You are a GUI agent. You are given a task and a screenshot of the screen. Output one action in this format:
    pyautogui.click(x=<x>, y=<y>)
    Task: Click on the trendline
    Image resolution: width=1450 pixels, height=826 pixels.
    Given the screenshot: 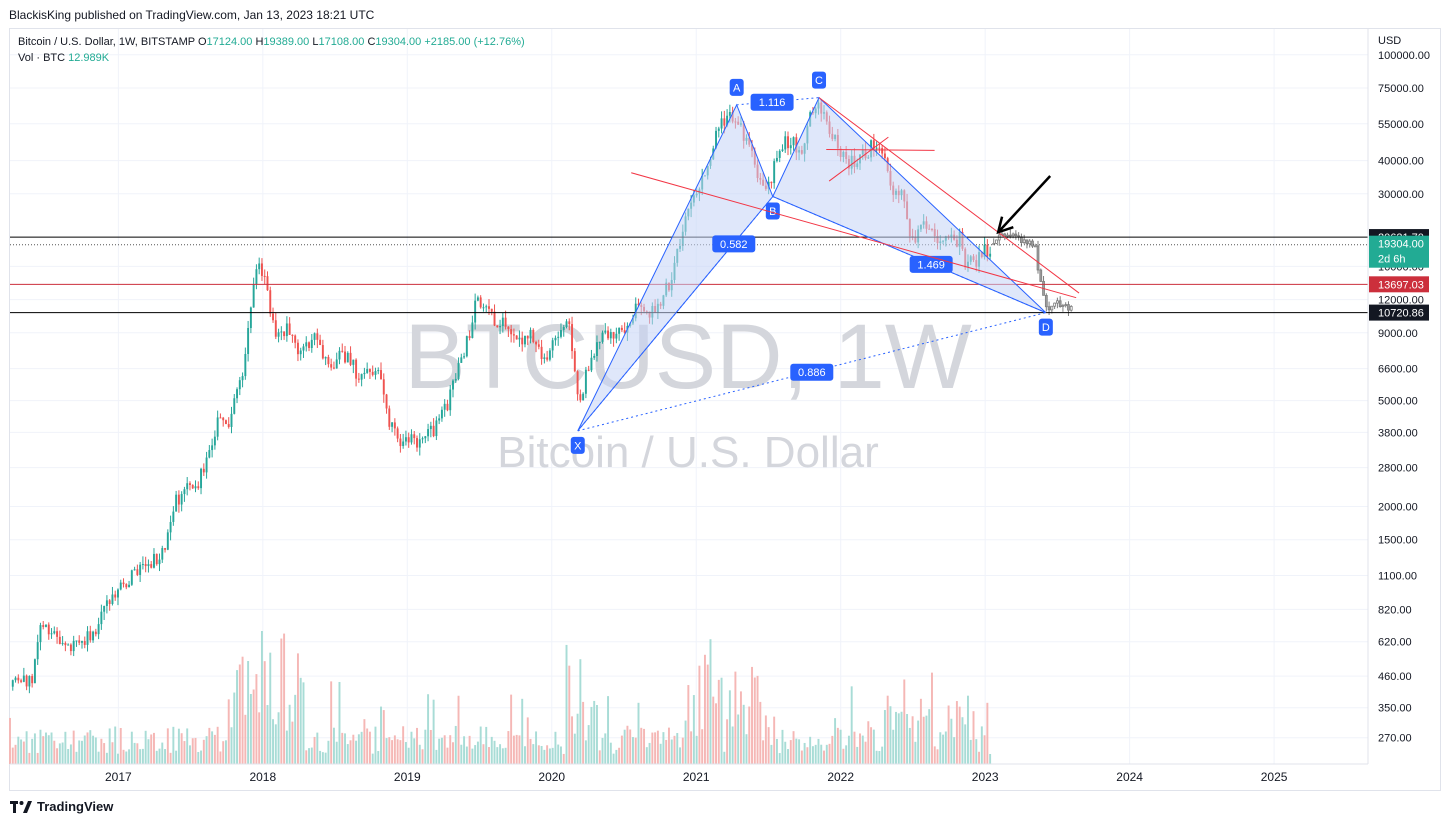 What is the action you would take?
    pyautogui.click(x=949, y=195)
    